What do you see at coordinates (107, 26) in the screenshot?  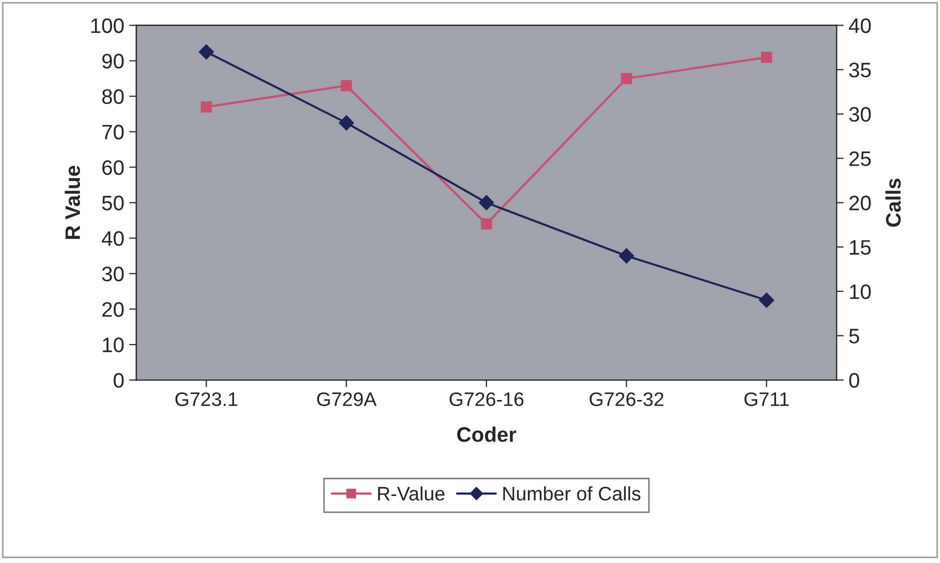 I see `y-tick-label: 100` at bounding box center [107, 26].